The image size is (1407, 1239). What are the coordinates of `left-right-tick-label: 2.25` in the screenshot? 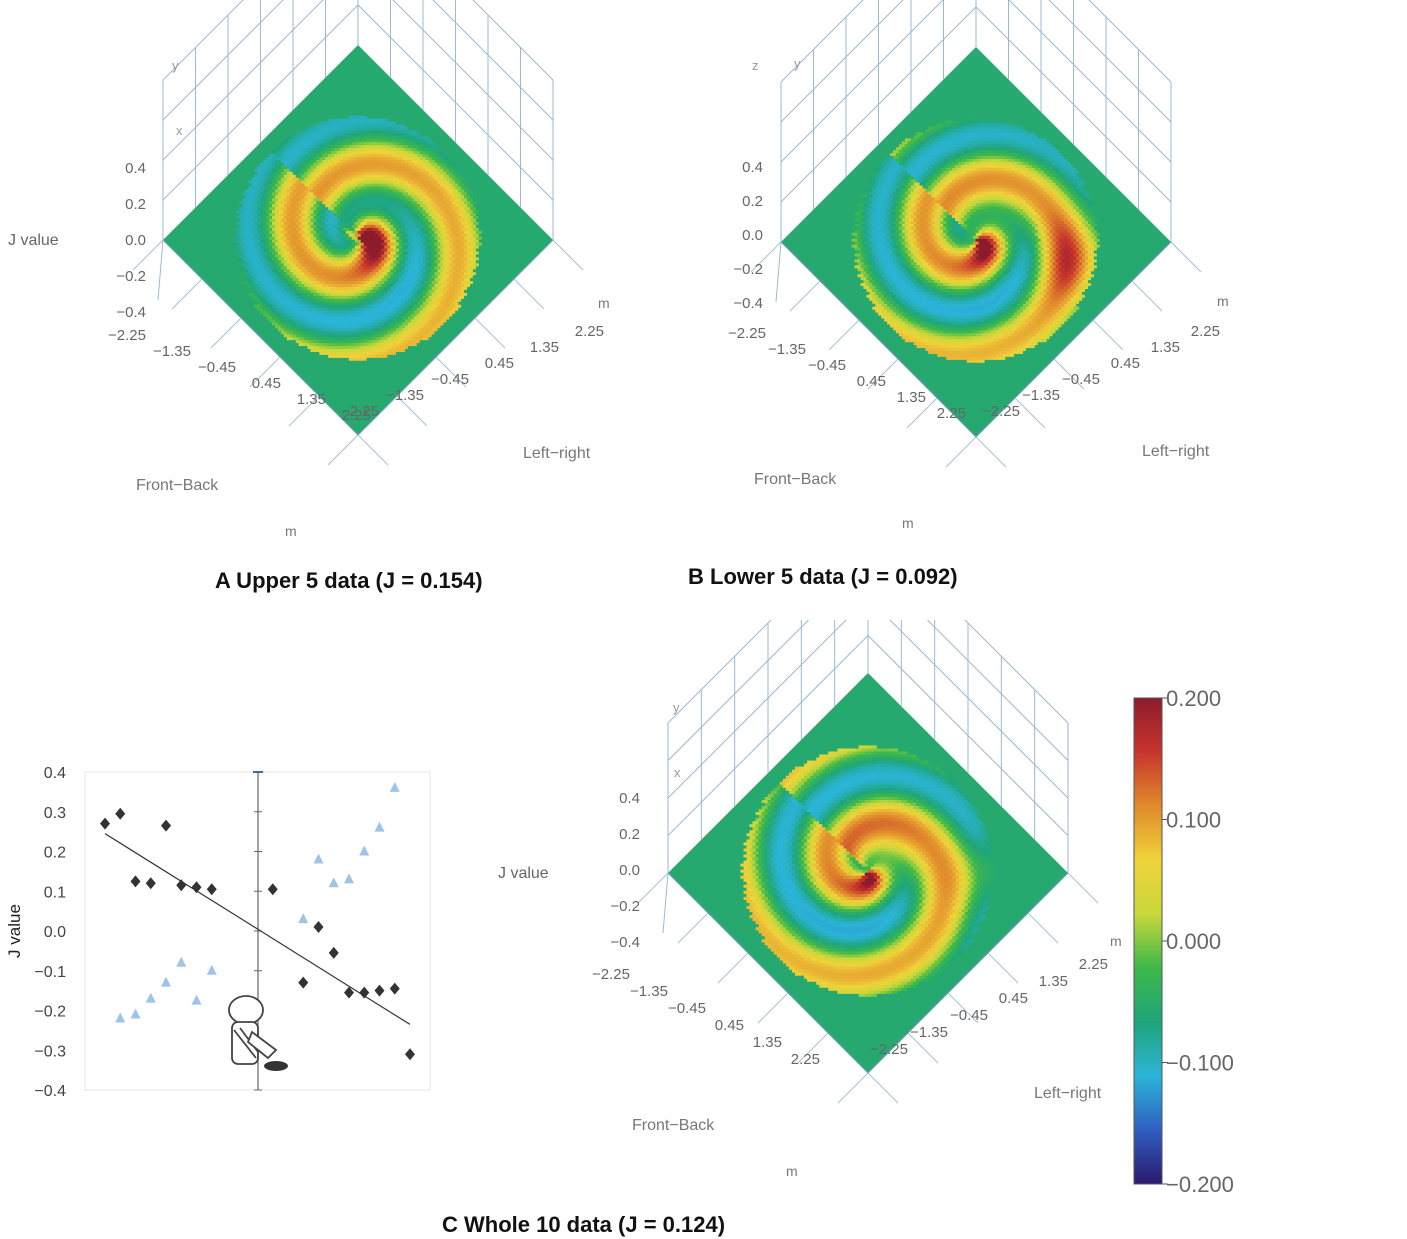 It's located at (589, 331).